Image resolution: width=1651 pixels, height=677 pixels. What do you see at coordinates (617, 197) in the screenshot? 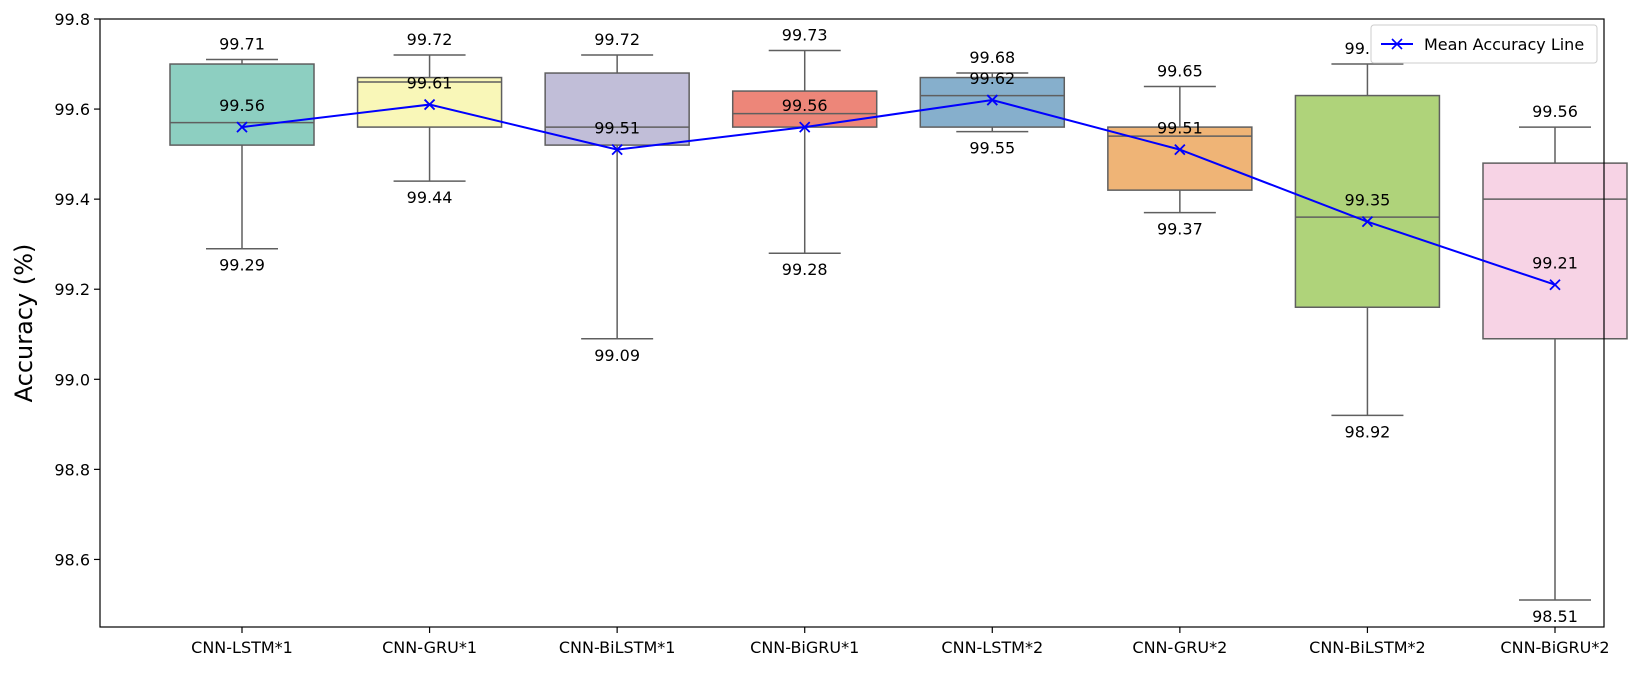
I see `box-CNN-BiLSTM*1` at bounding box center [617, 197].